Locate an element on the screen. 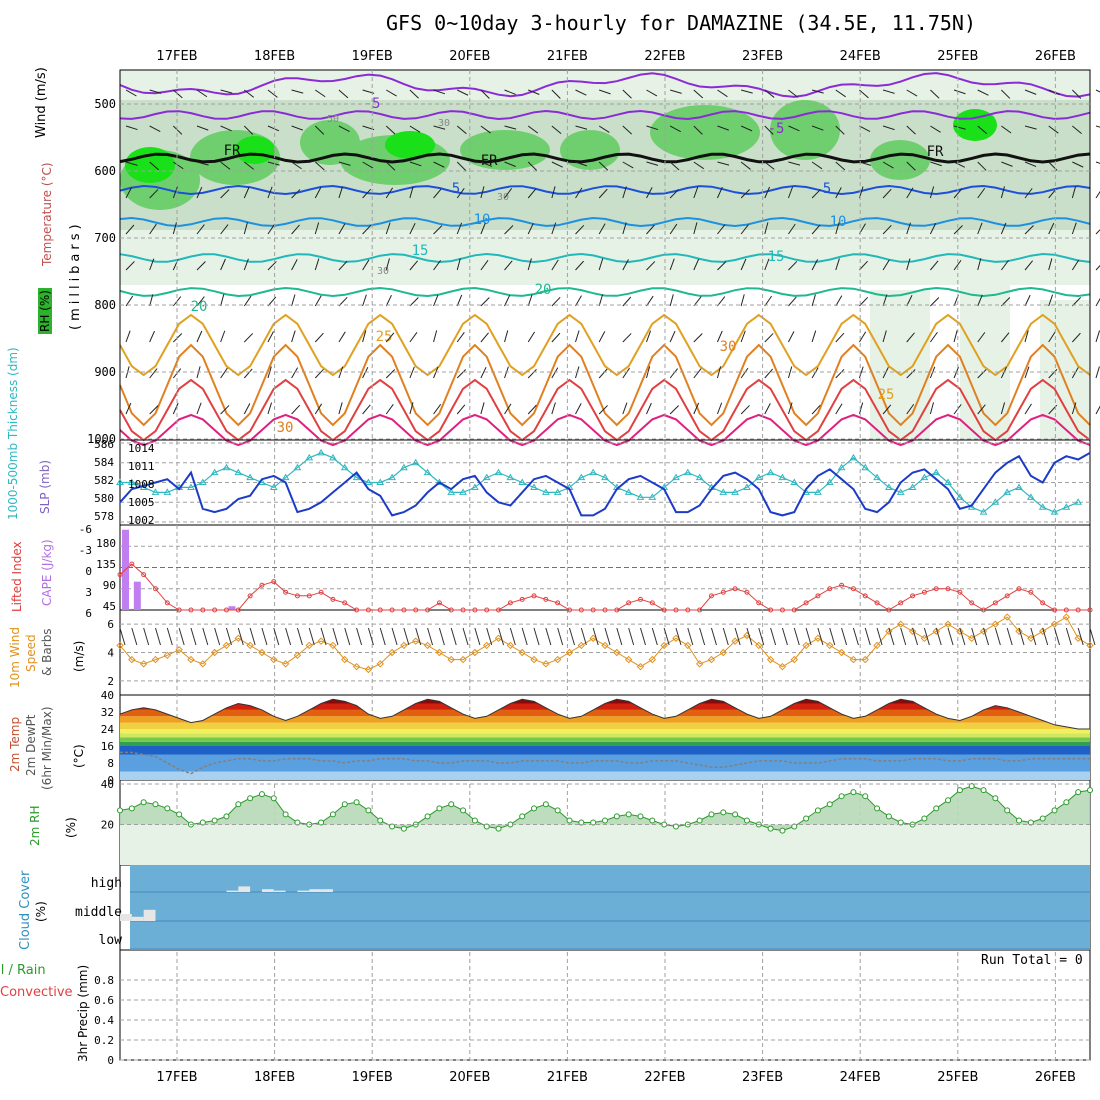 Image resolution: width=1100 pixels, height=1100 pixels. cape-ylabel-cape: CAPE (J/kg) is located at coordinates (47, 572).